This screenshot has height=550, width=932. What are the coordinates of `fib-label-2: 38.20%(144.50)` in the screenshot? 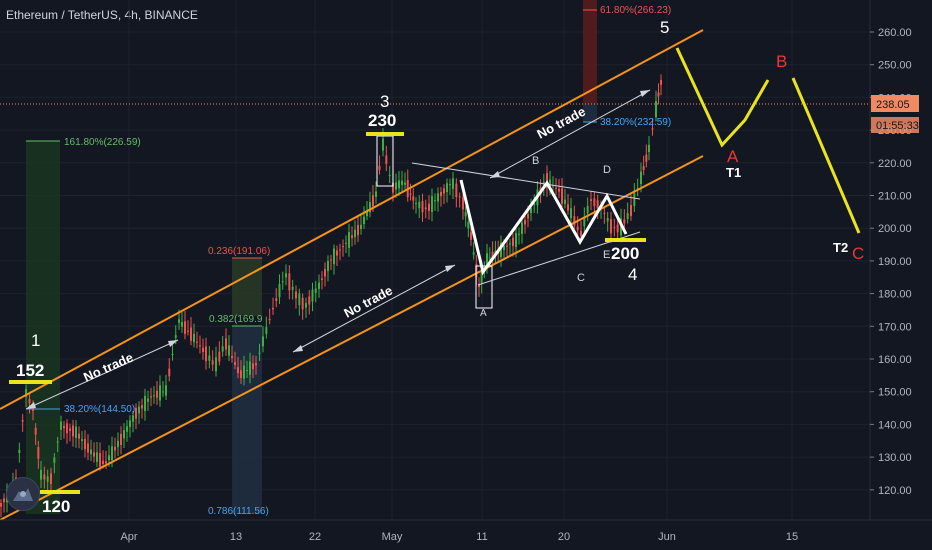 It's located at (99, 409).